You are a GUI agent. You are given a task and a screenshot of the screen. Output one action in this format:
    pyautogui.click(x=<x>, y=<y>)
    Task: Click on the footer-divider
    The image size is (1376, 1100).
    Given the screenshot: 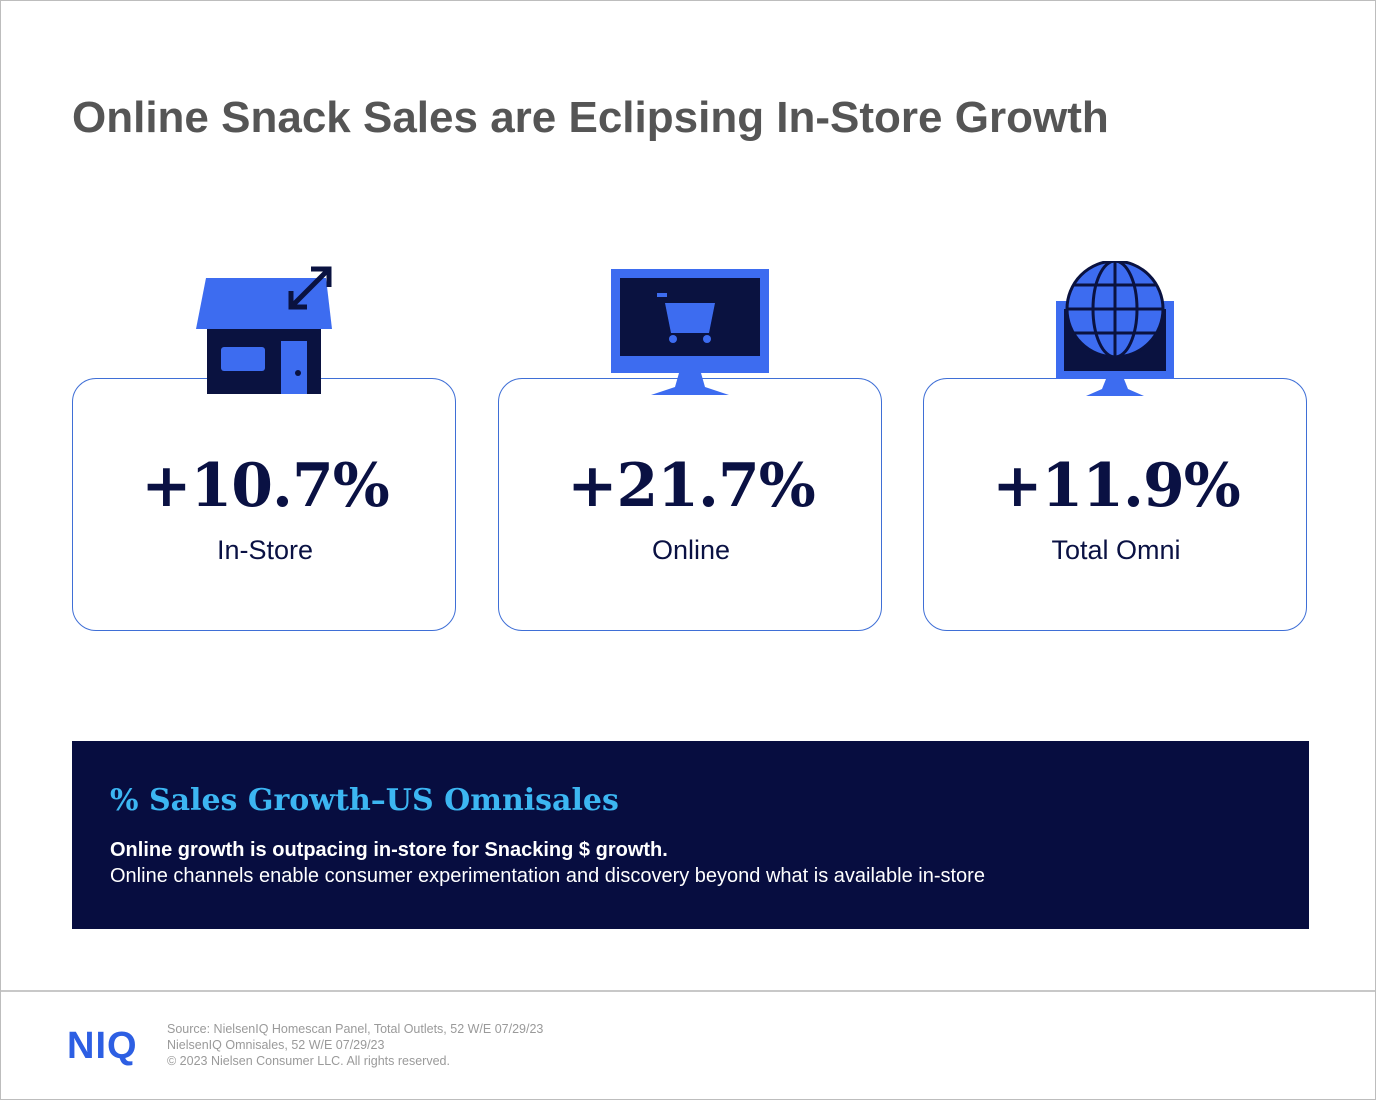 What is the action you would take?
    pyautogui.click(x=688, y=991)
    